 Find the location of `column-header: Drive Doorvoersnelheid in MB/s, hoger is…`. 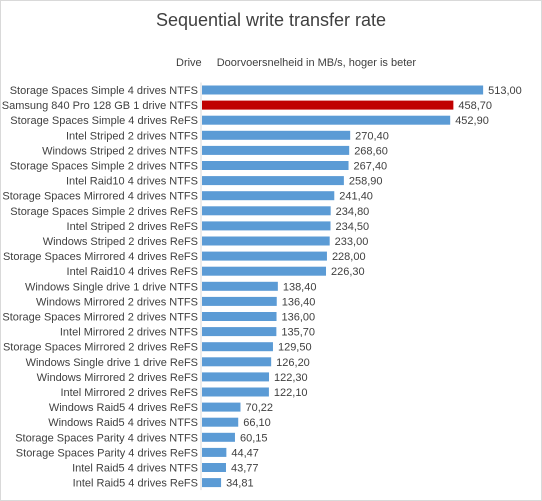

column-header: Drive Doorvoersnelheid in MB/s, hoger is… is located at coordinates (296, 63).